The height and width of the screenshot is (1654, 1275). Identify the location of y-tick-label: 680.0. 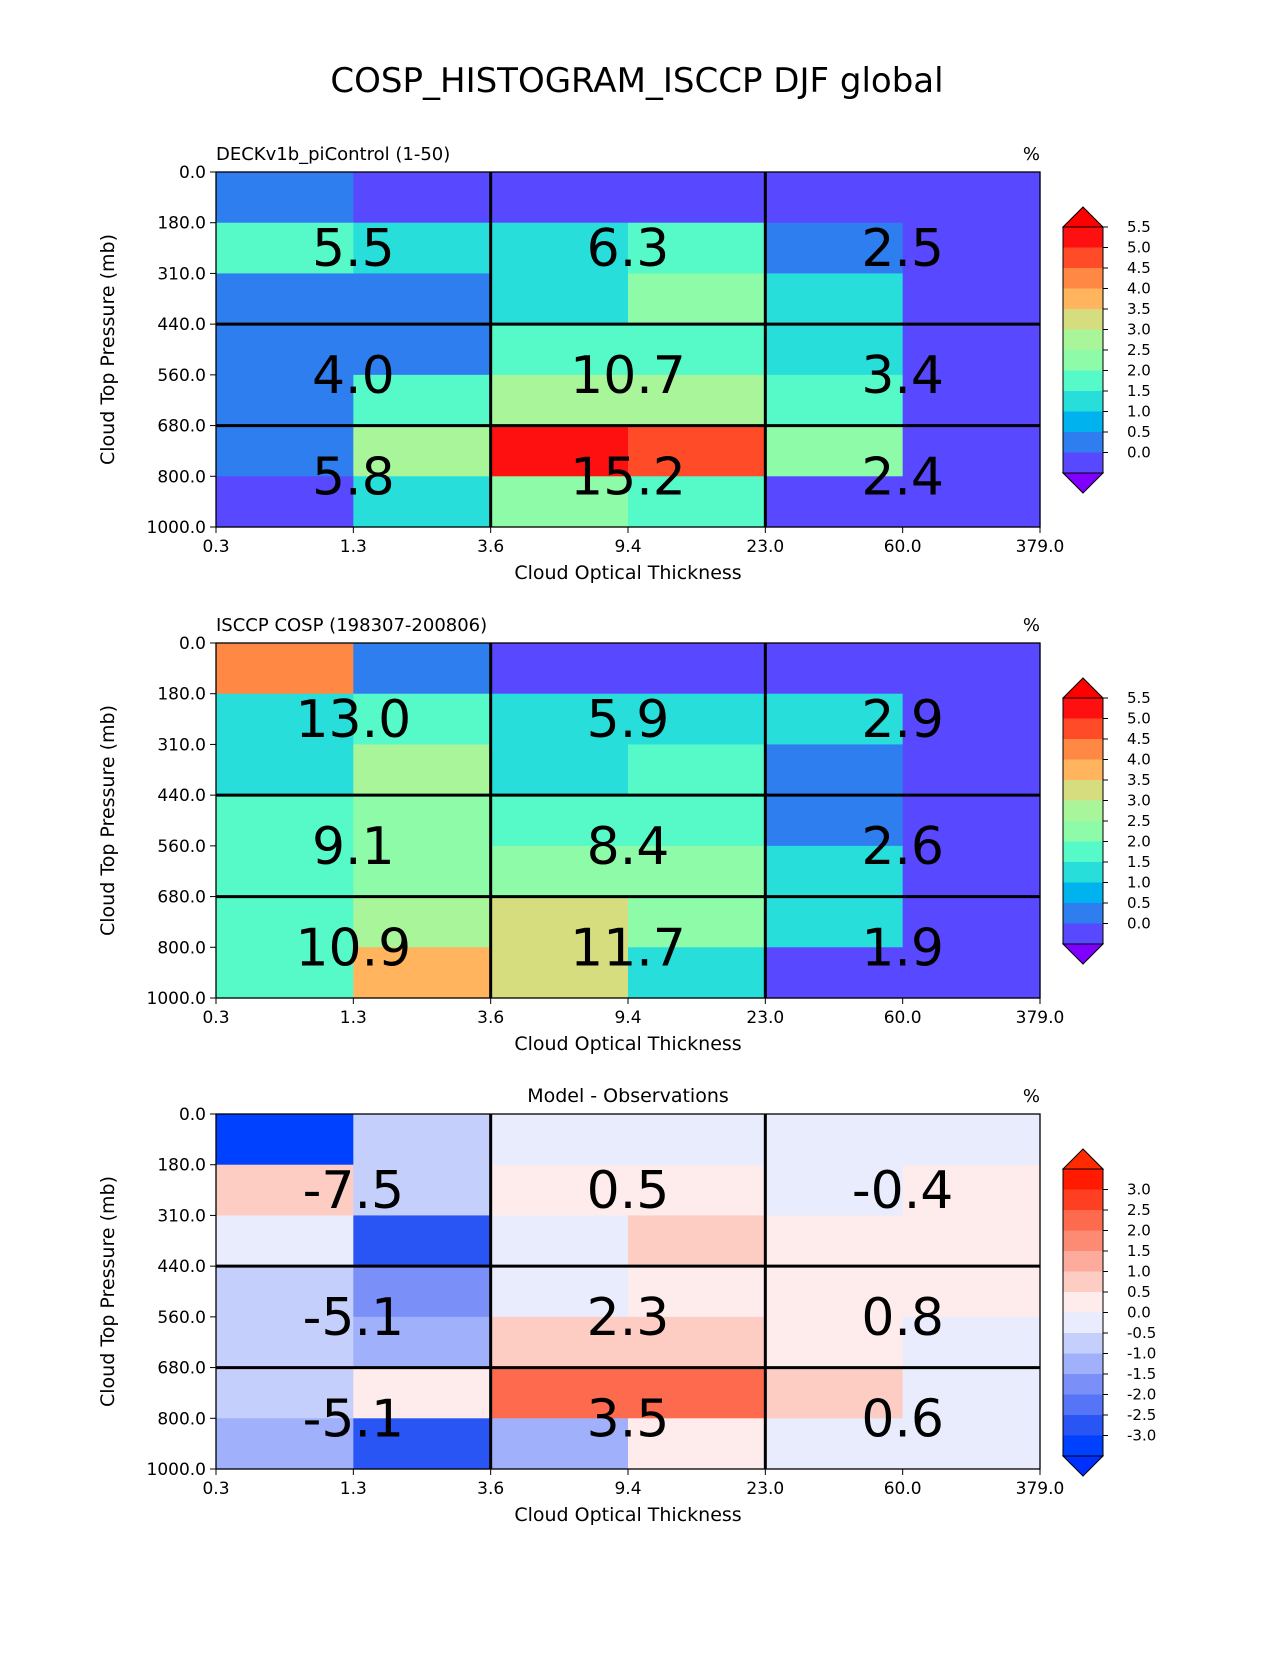
(181, 427).